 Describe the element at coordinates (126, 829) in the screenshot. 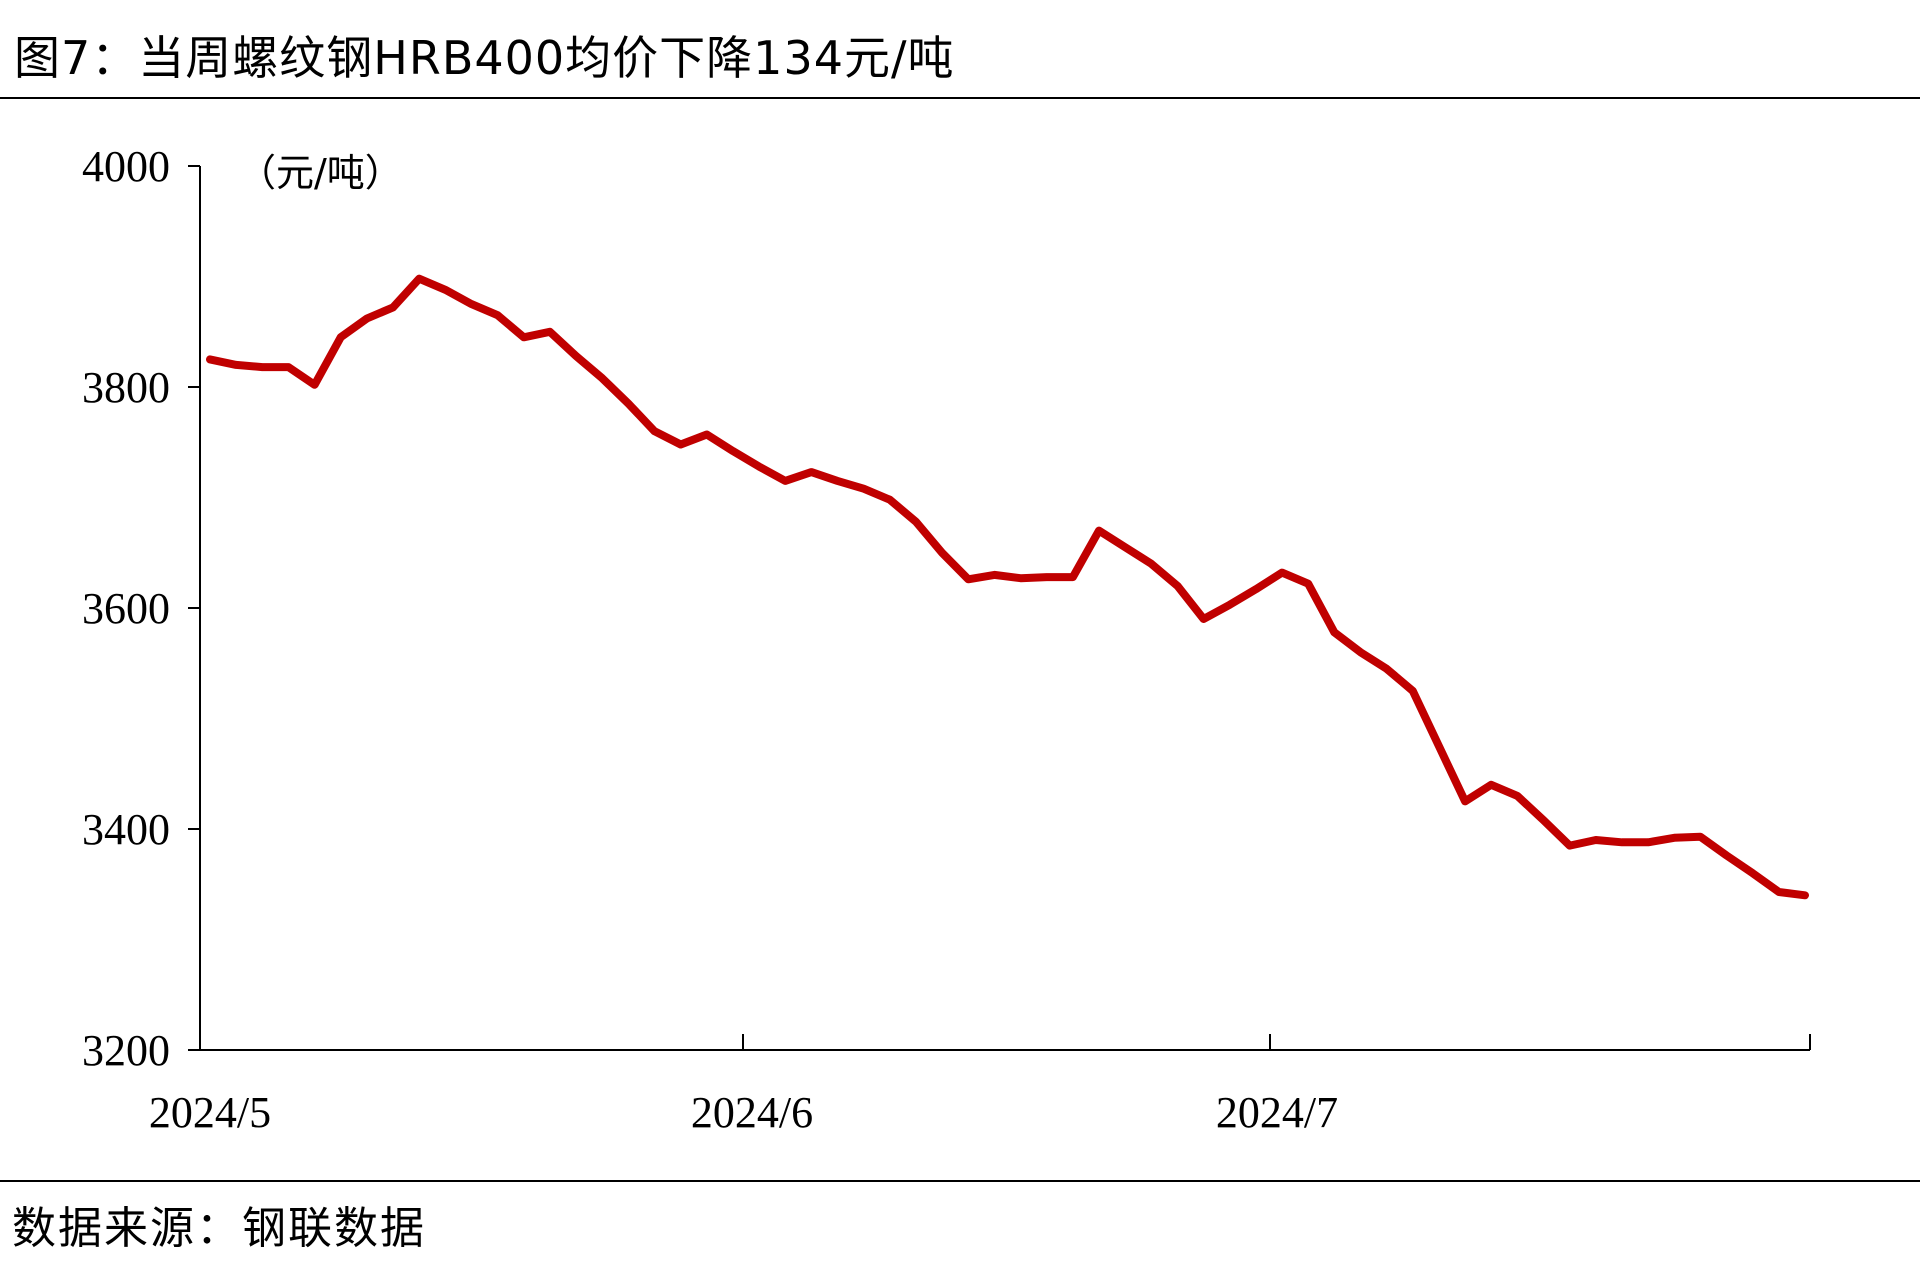

I see `y-tick-label: 3400` at that location.